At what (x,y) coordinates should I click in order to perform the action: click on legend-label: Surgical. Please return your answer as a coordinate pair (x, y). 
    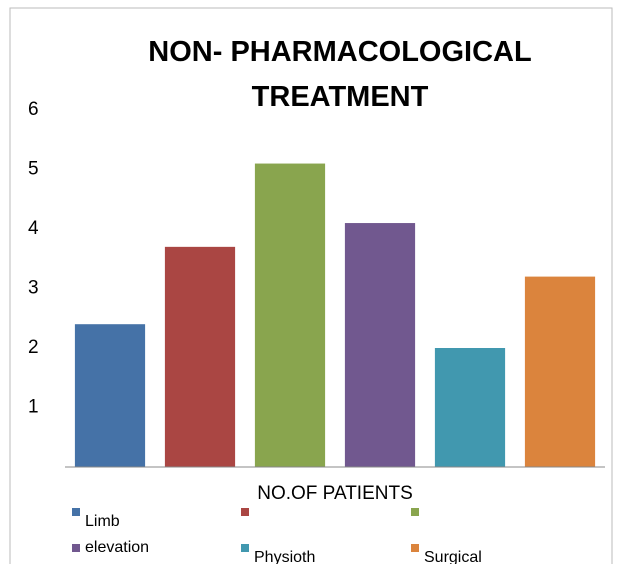
    Looking at the image, I should click on (453, 556).